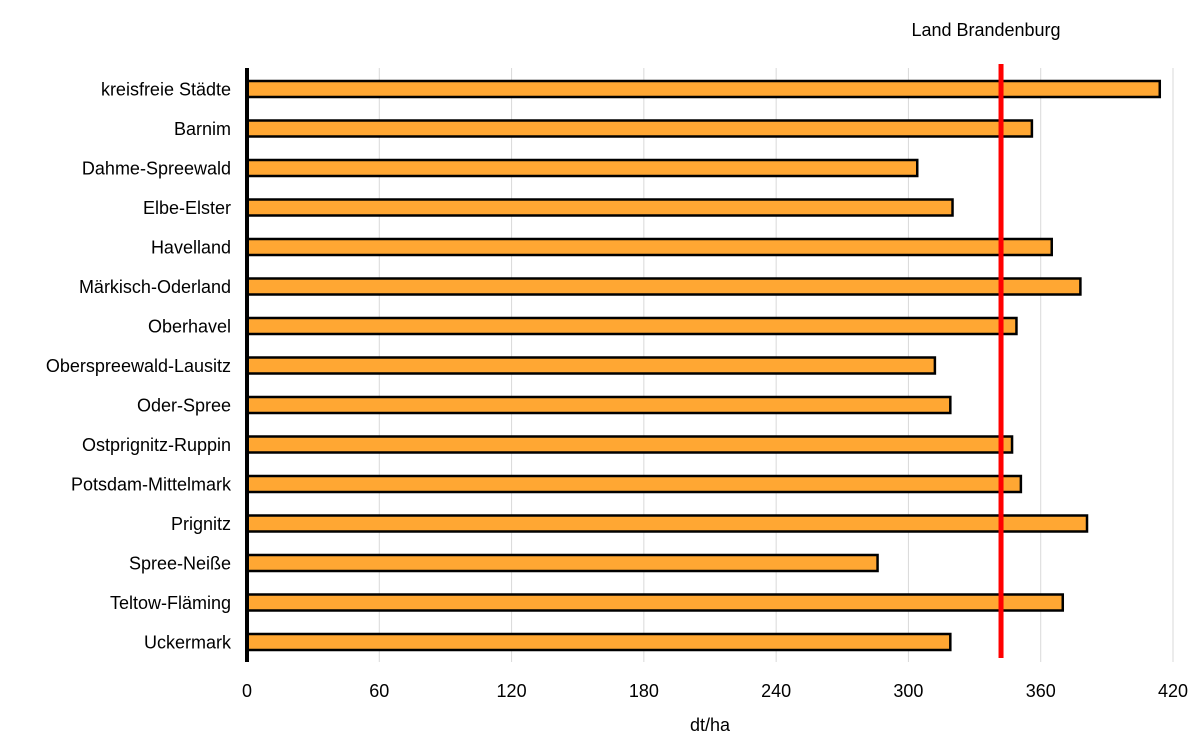  What do you see at coordinates (170, 603) in the screenshot?
I see `category-label: Teltow-Fläming` at bounding box center [170, 603].